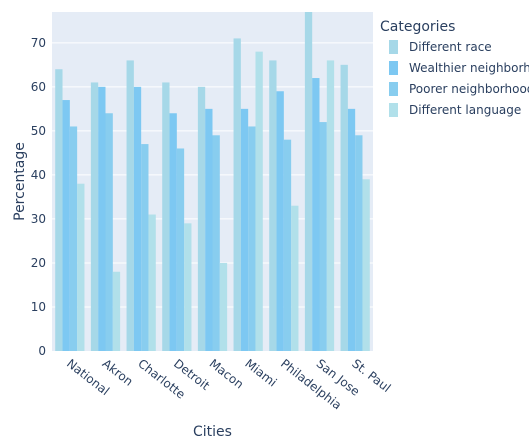 This screenshot has height=443, width=529. What do you see at coordinates (450, 47) in the screenshot?
I see `legend-item-label: Different race` at bounding box center [450, 47].